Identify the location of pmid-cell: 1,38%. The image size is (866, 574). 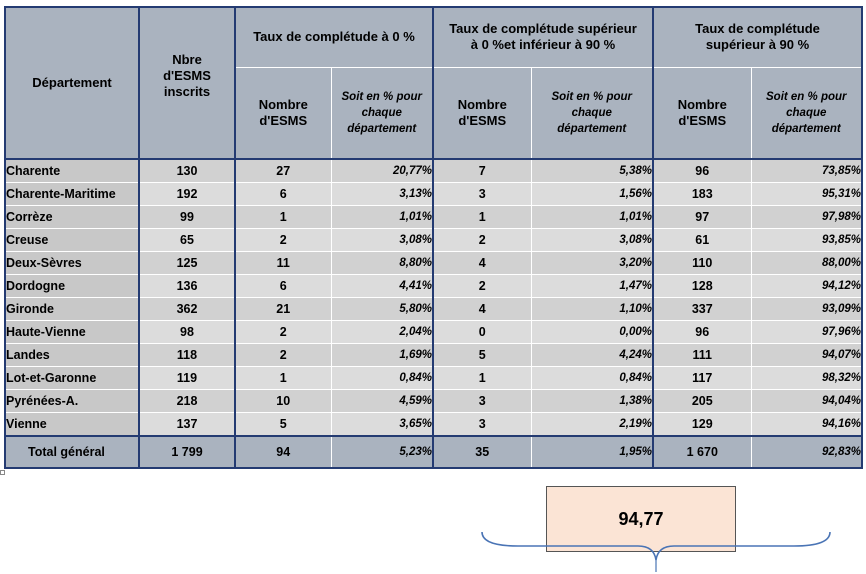
(592, 401).